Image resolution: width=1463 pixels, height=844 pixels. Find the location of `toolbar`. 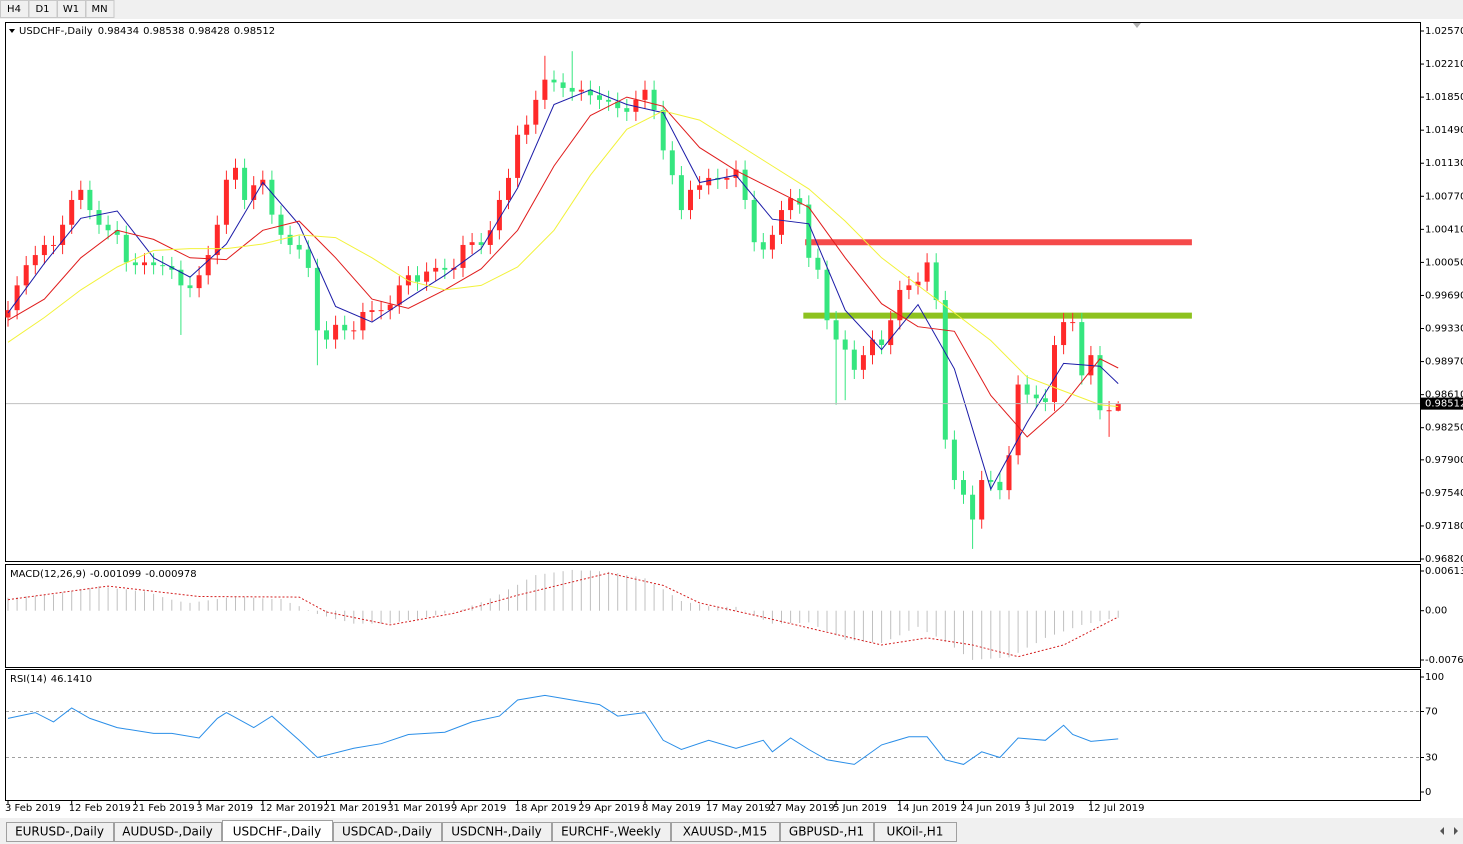

toolbar is located at coordinates (731, 9).